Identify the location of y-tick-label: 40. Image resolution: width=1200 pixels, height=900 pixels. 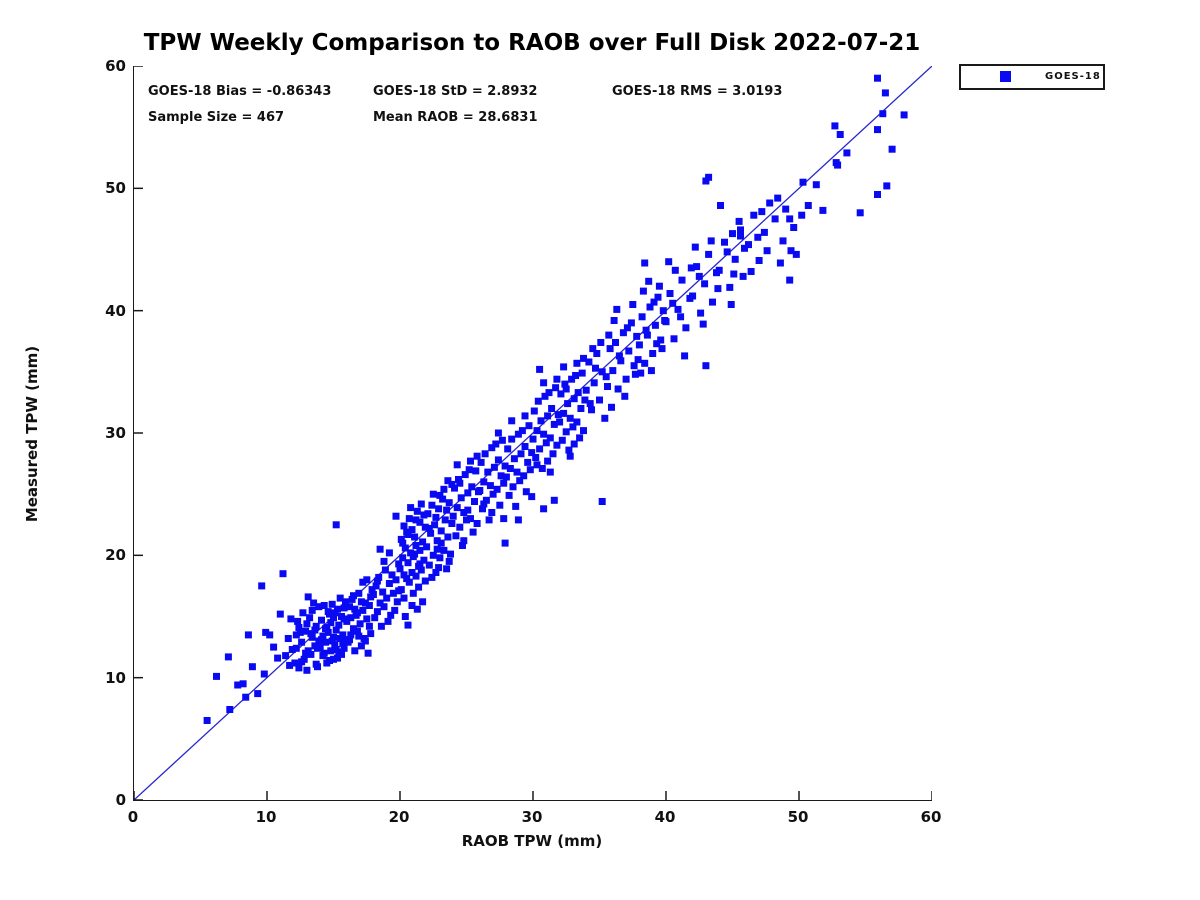
(115, 310).